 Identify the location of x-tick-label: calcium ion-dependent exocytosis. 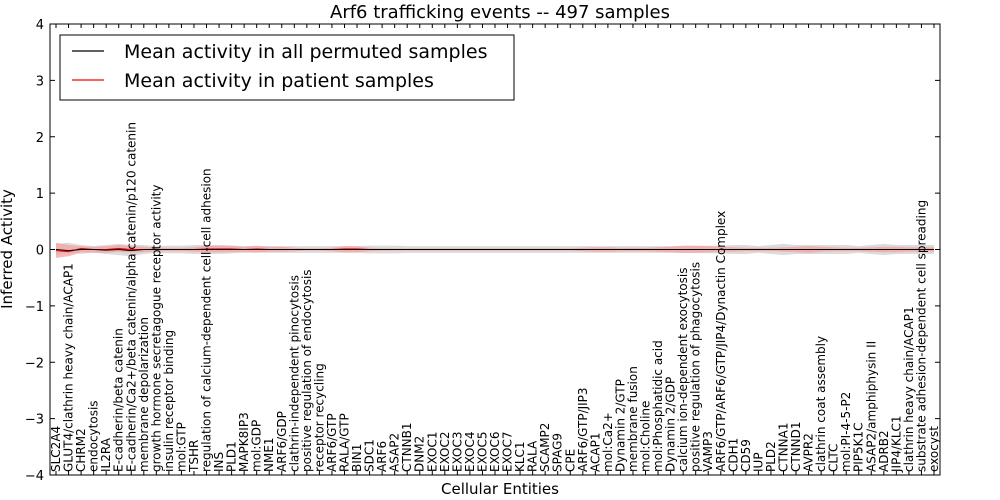
(683, 370).